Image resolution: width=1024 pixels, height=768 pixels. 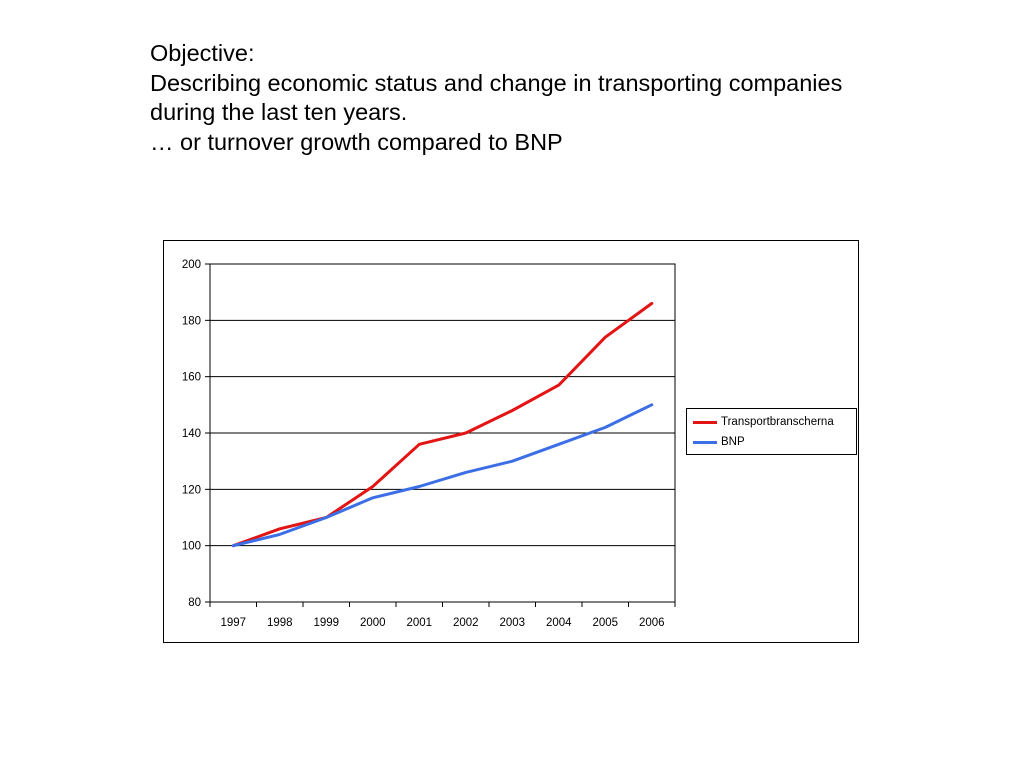 I want to click on x-tick-label-2000: 2000, so click(x=373, y=623).